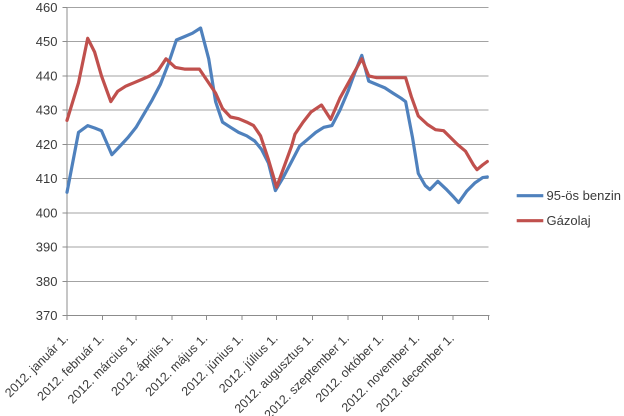  What do you see at coordinates (47, 161) in the screenshot?
I see `y-axis-labels-group: 370 380 390 400 410 420 430 440 450 460` at bounding box center [47, 161].